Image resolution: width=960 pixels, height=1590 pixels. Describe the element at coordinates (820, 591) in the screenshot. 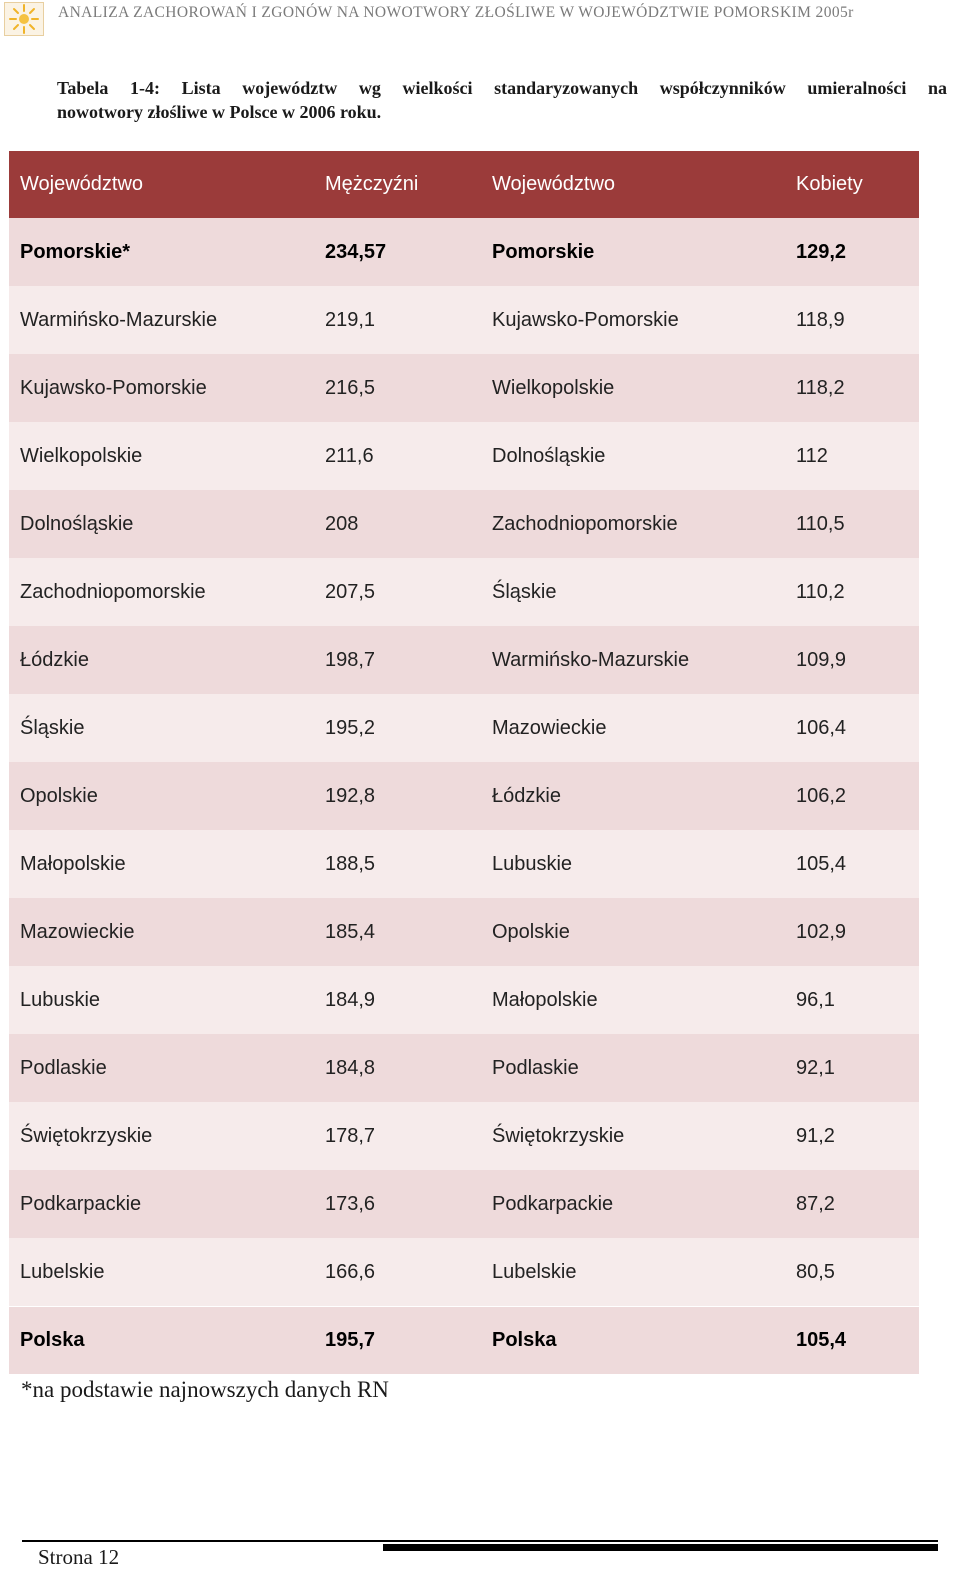

I see `cell-value-women: 110,2` at that location.